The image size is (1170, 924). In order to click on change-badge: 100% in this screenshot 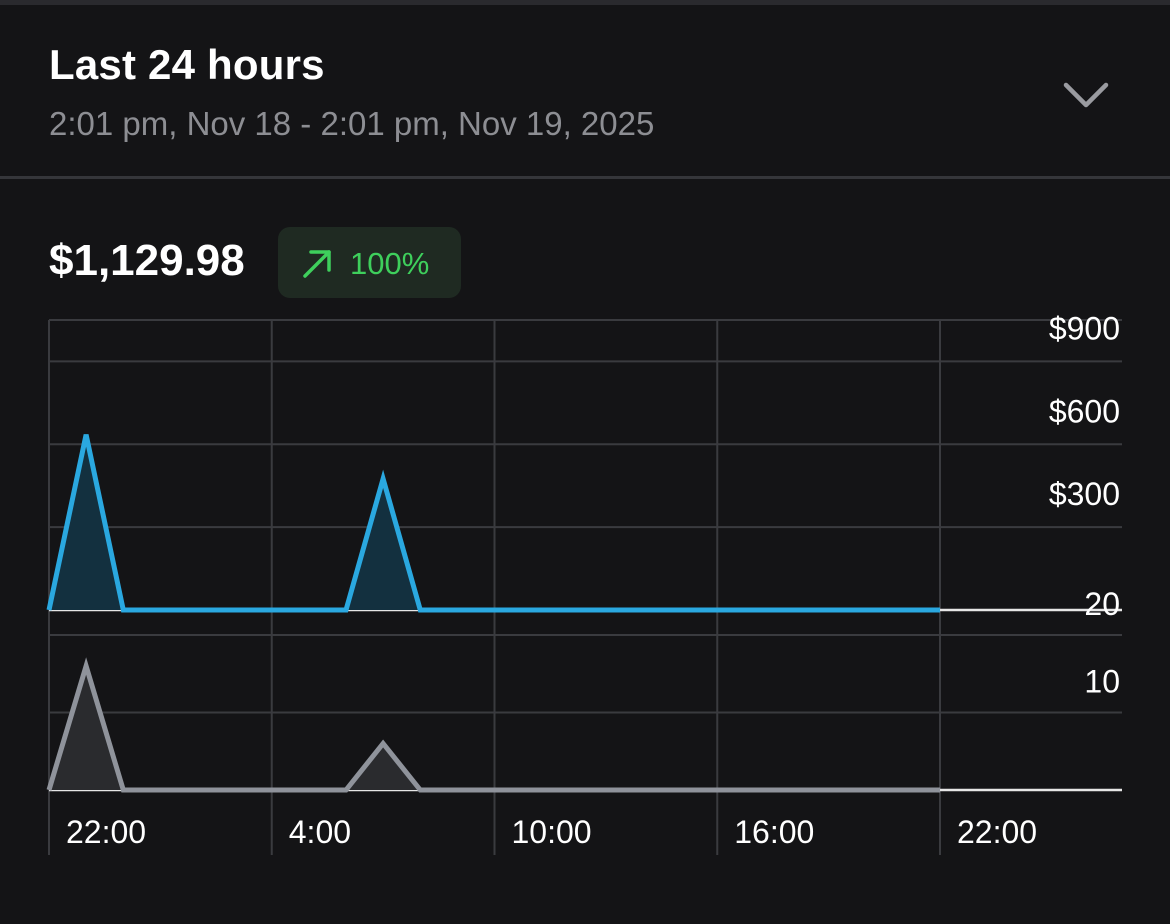, I will do `click(369, 262)`.